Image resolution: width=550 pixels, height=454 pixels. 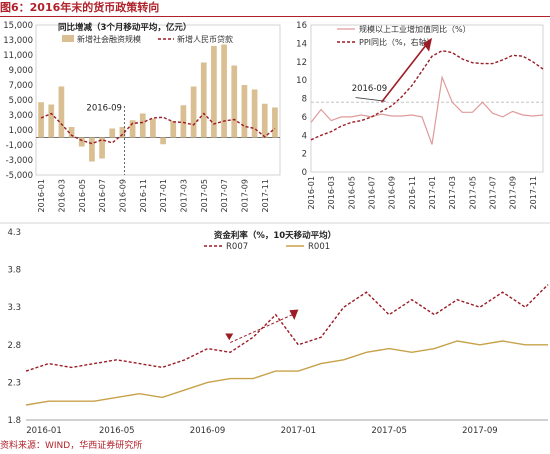 What do you see at coordinates (14, 271) in the screenshot?
I see `y-tick-label: 3.8` at bounding box center [14, 271].